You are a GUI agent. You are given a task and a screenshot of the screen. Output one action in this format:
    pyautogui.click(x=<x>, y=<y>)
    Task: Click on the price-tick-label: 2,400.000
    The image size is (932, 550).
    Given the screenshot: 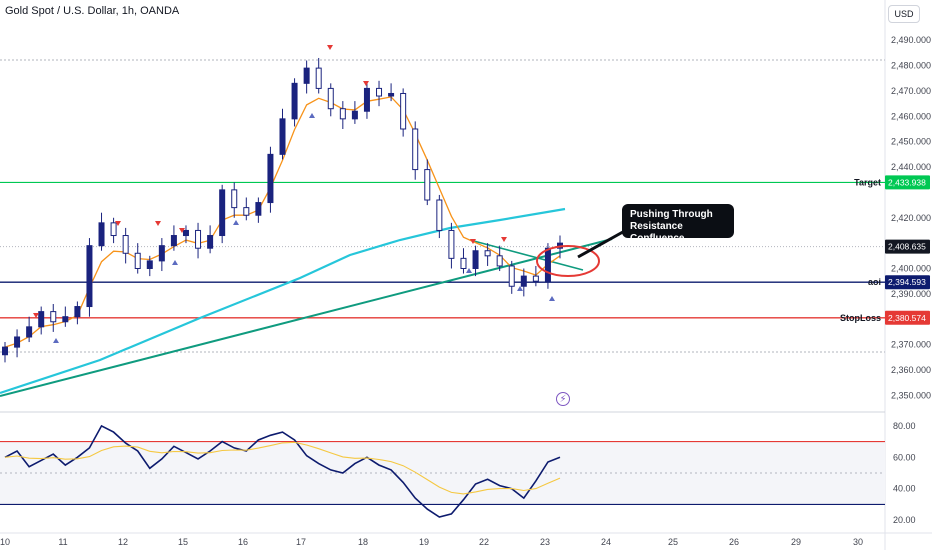 What is the action you would take?
    pyautogui.click(x=911, y=268)
    